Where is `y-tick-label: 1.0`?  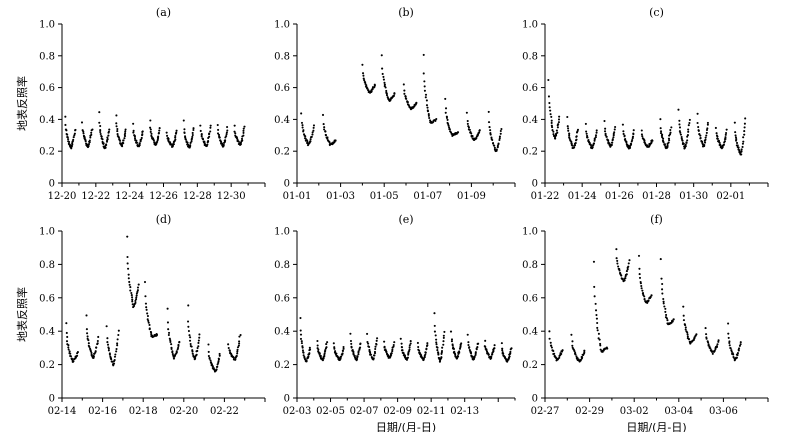
y-tick-label: 1.0 is located at coordinates (282, 232).